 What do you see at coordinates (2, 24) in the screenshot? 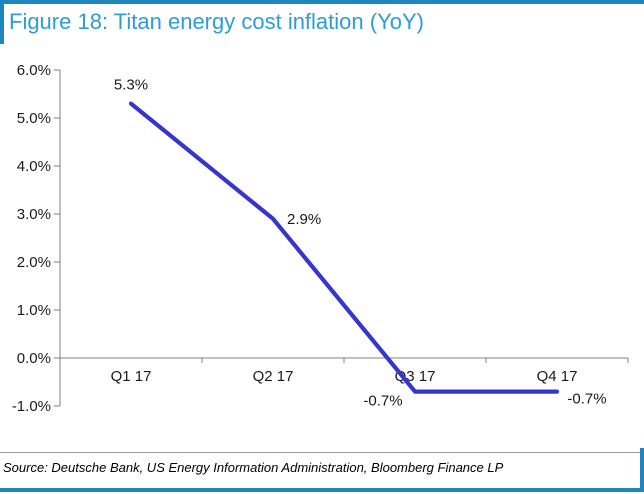
I see `title-accent-bar` at bounding box center [2, 24].